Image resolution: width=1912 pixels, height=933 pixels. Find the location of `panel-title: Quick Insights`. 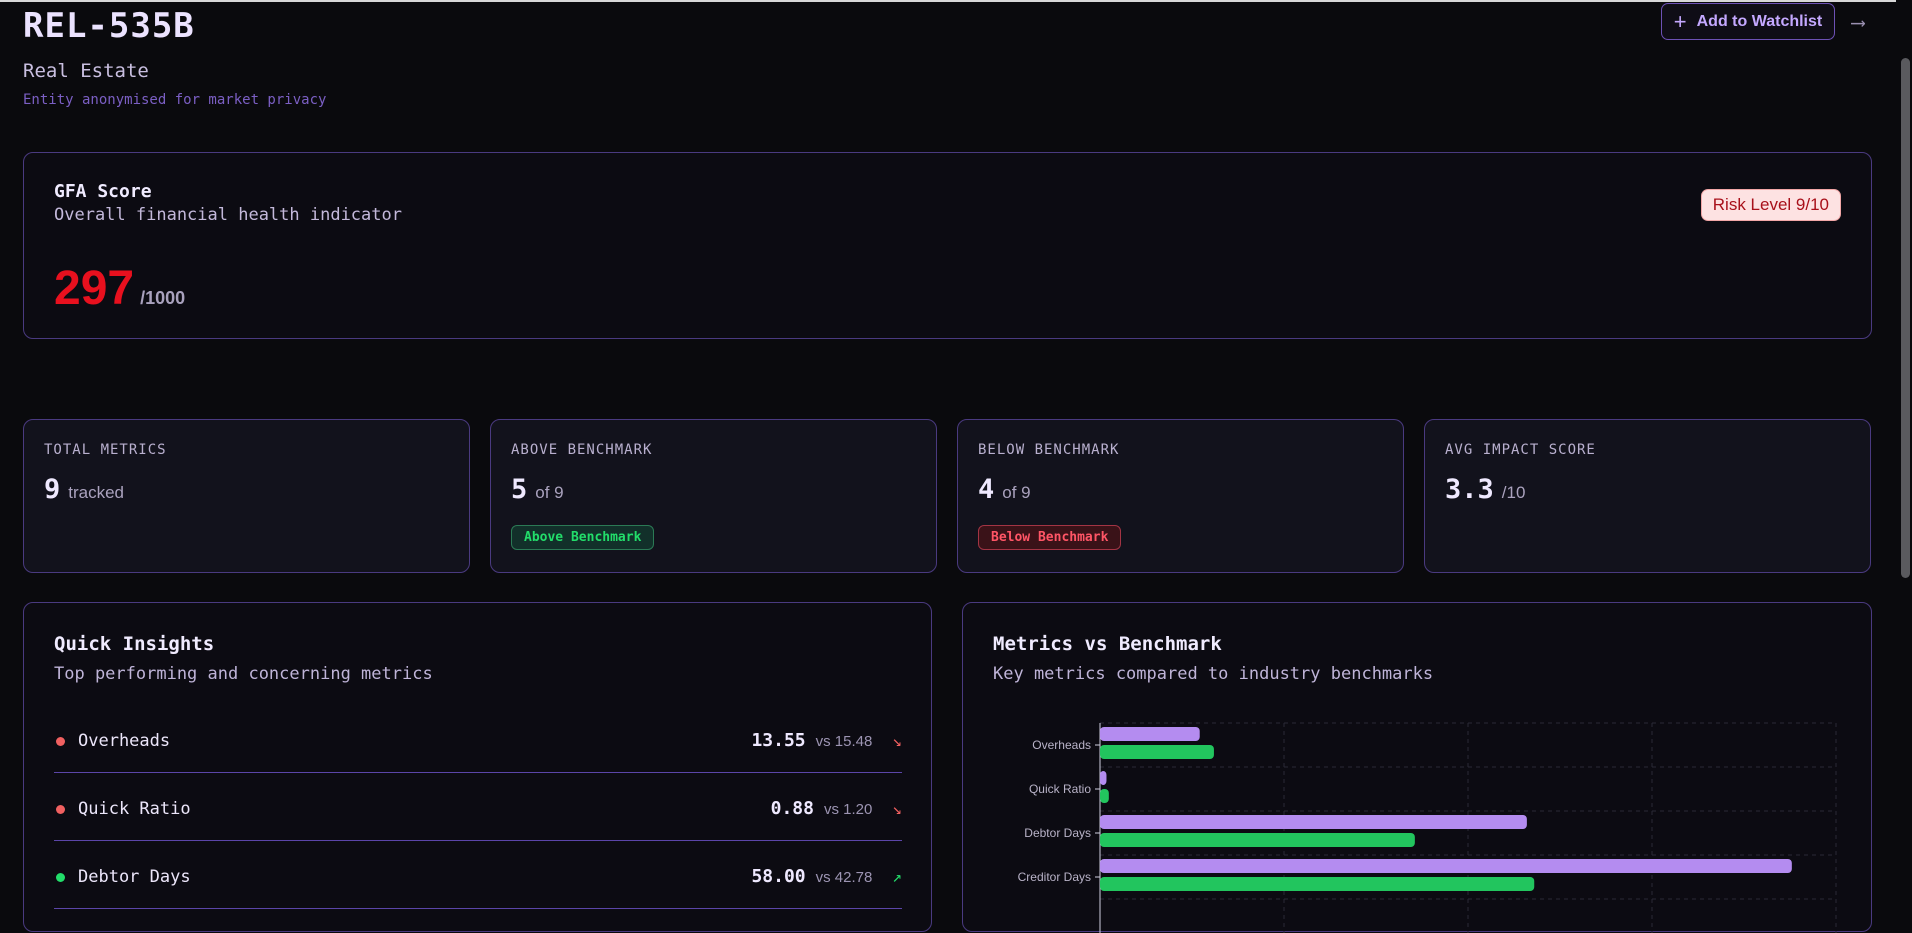

panel-title: Quick Insights is located at coordinates (134, 644).